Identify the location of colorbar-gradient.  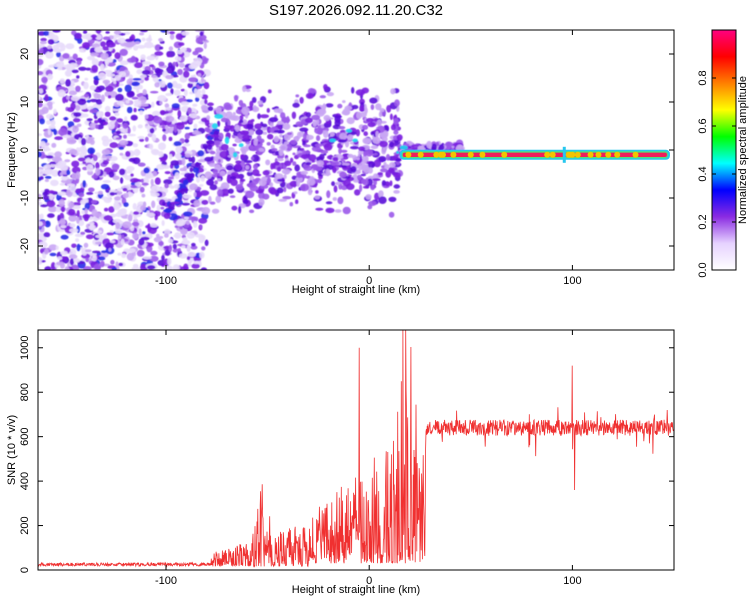
(724, 150).